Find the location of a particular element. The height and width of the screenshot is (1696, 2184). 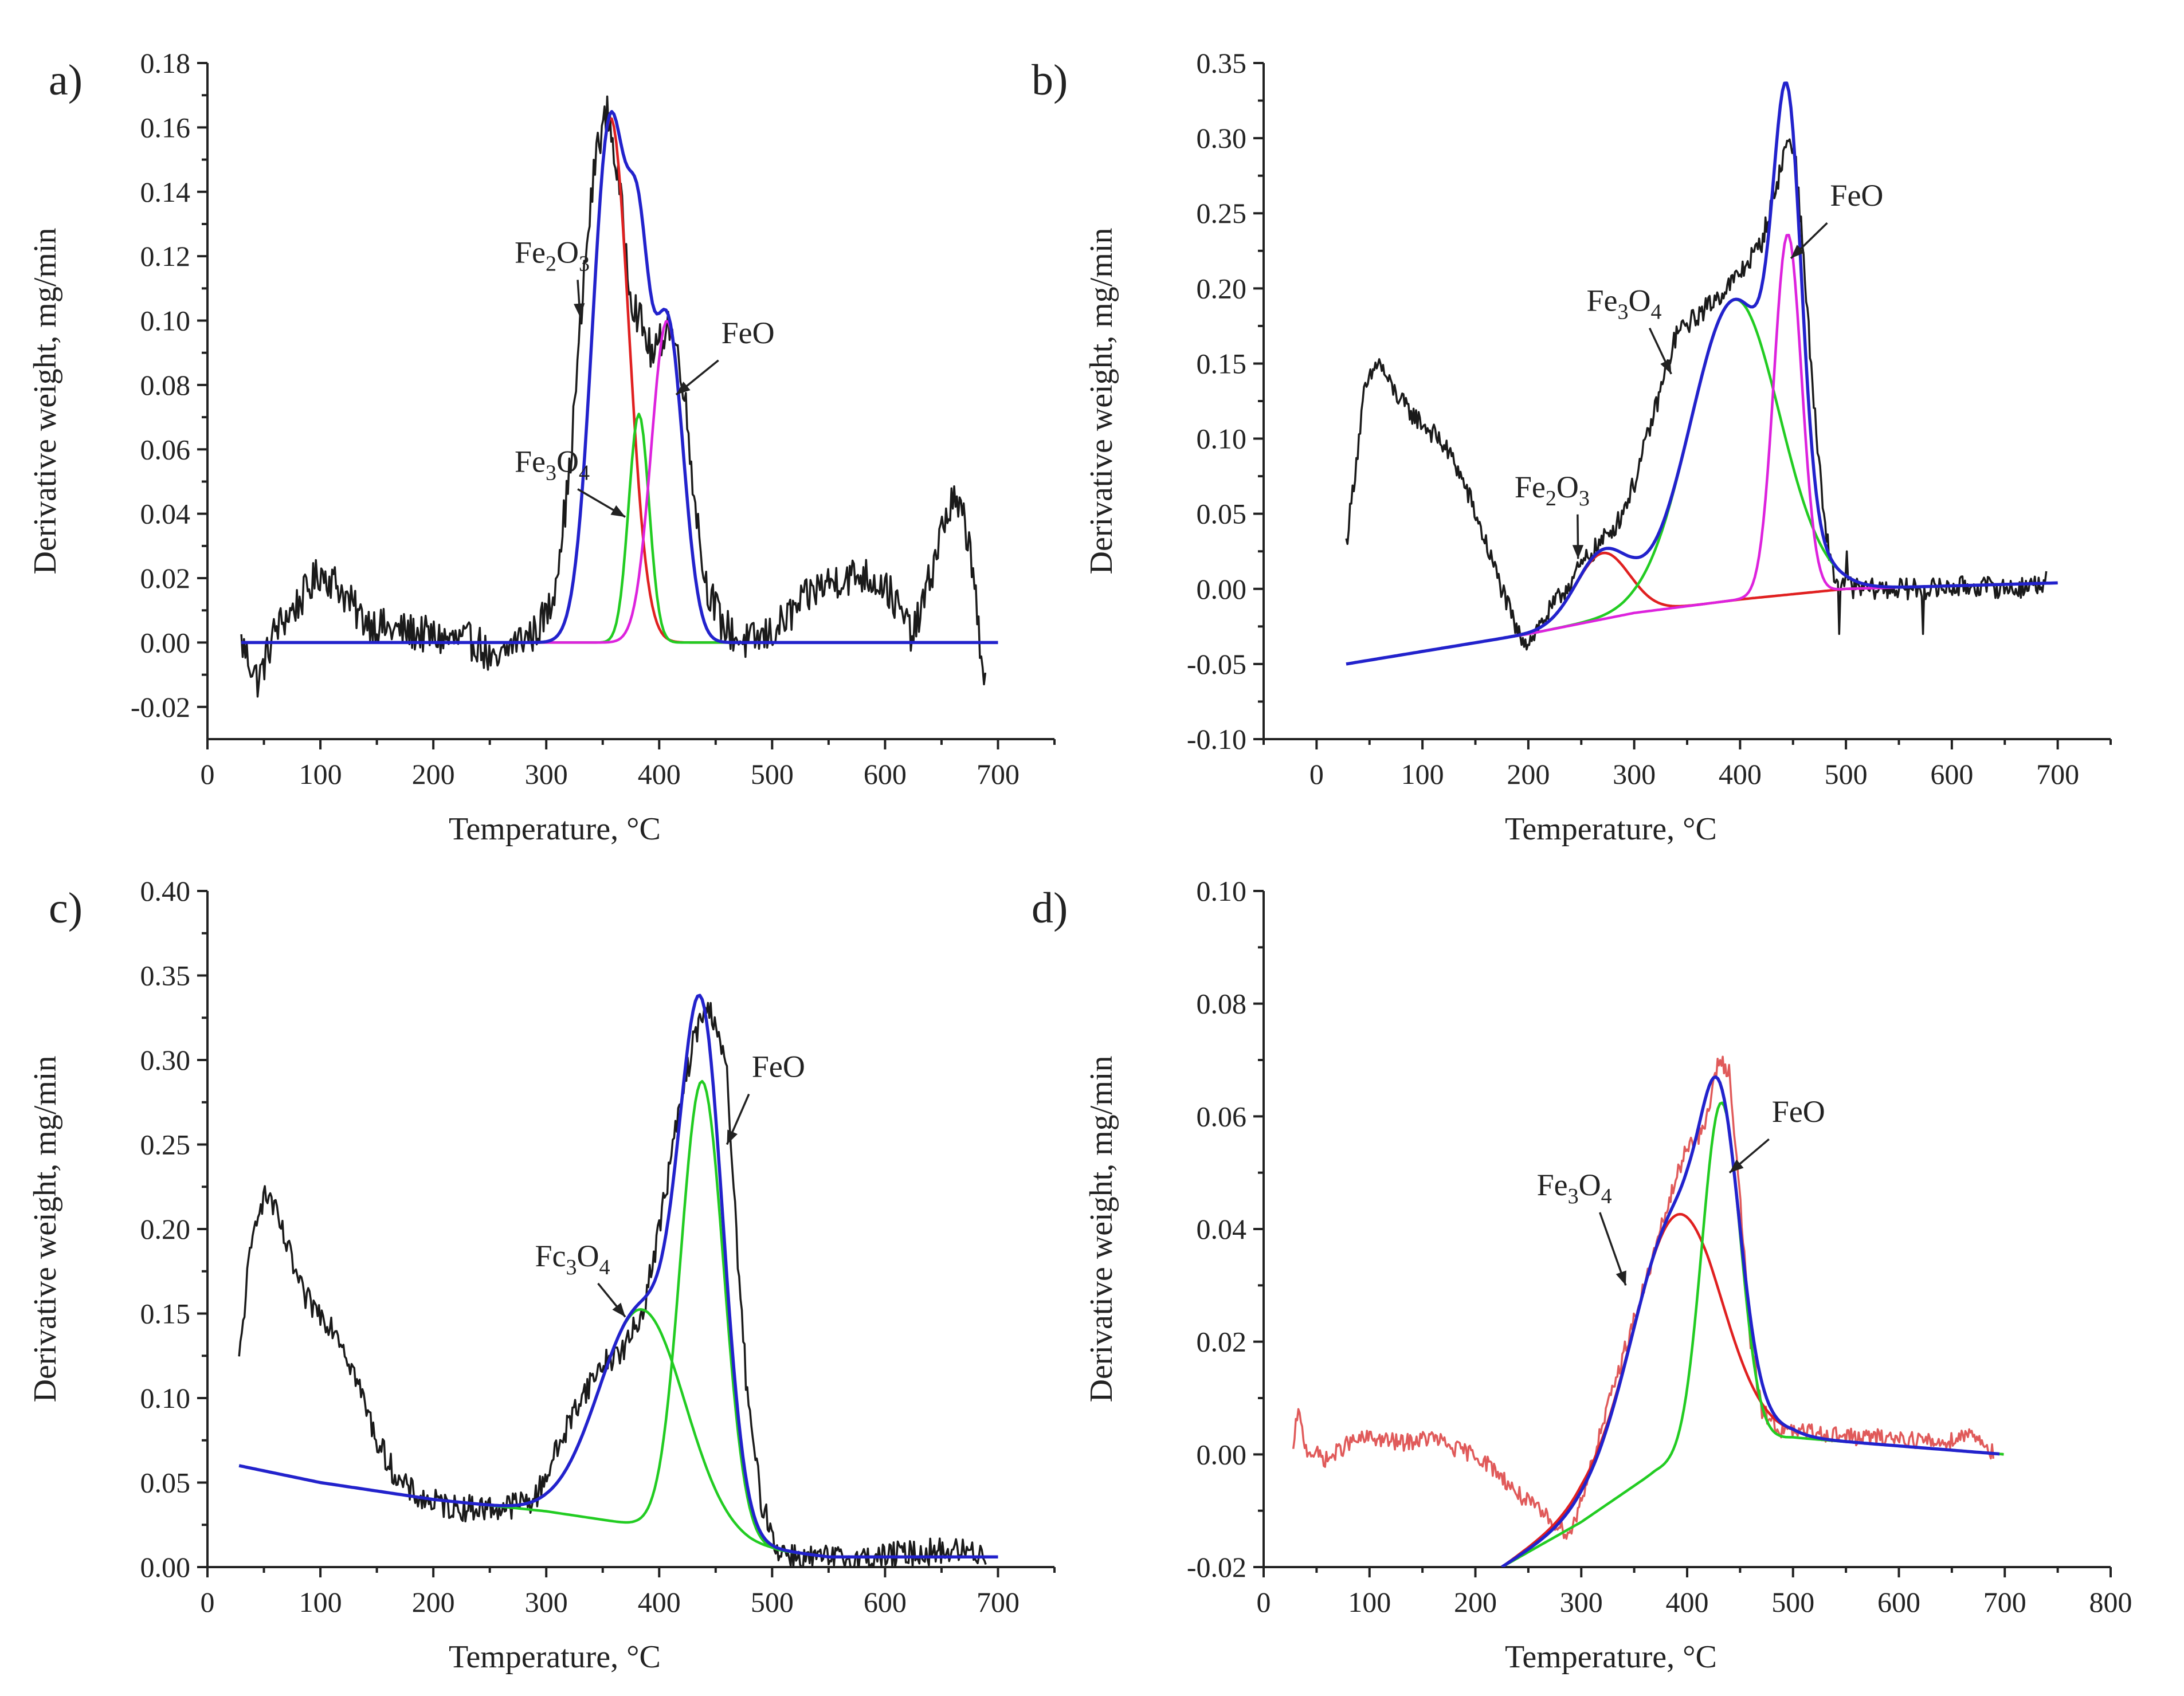

y-tick-label: 0.18 is located at coordinates (165, 63).